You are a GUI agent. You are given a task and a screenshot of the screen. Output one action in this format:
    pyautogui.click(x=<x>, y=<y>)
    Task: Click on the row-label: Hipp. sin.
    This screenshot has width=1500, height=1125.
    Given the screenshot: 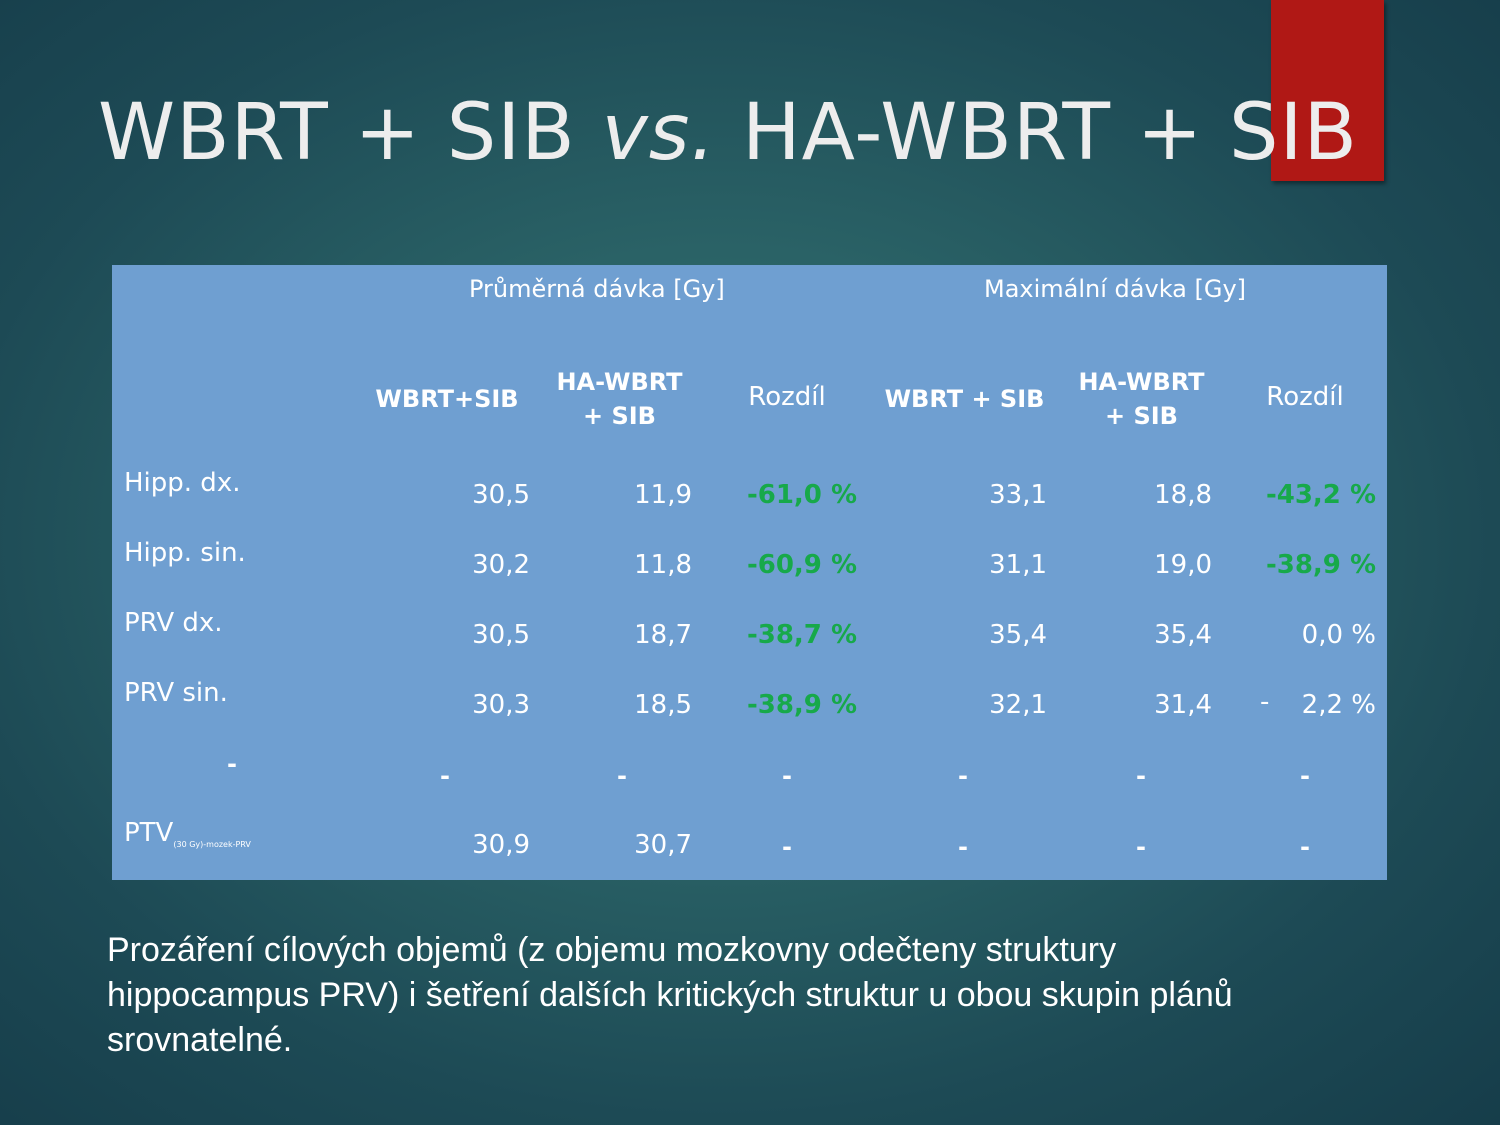 What is the action you would take?
    pyautogui.click(x=185, y=553)
    